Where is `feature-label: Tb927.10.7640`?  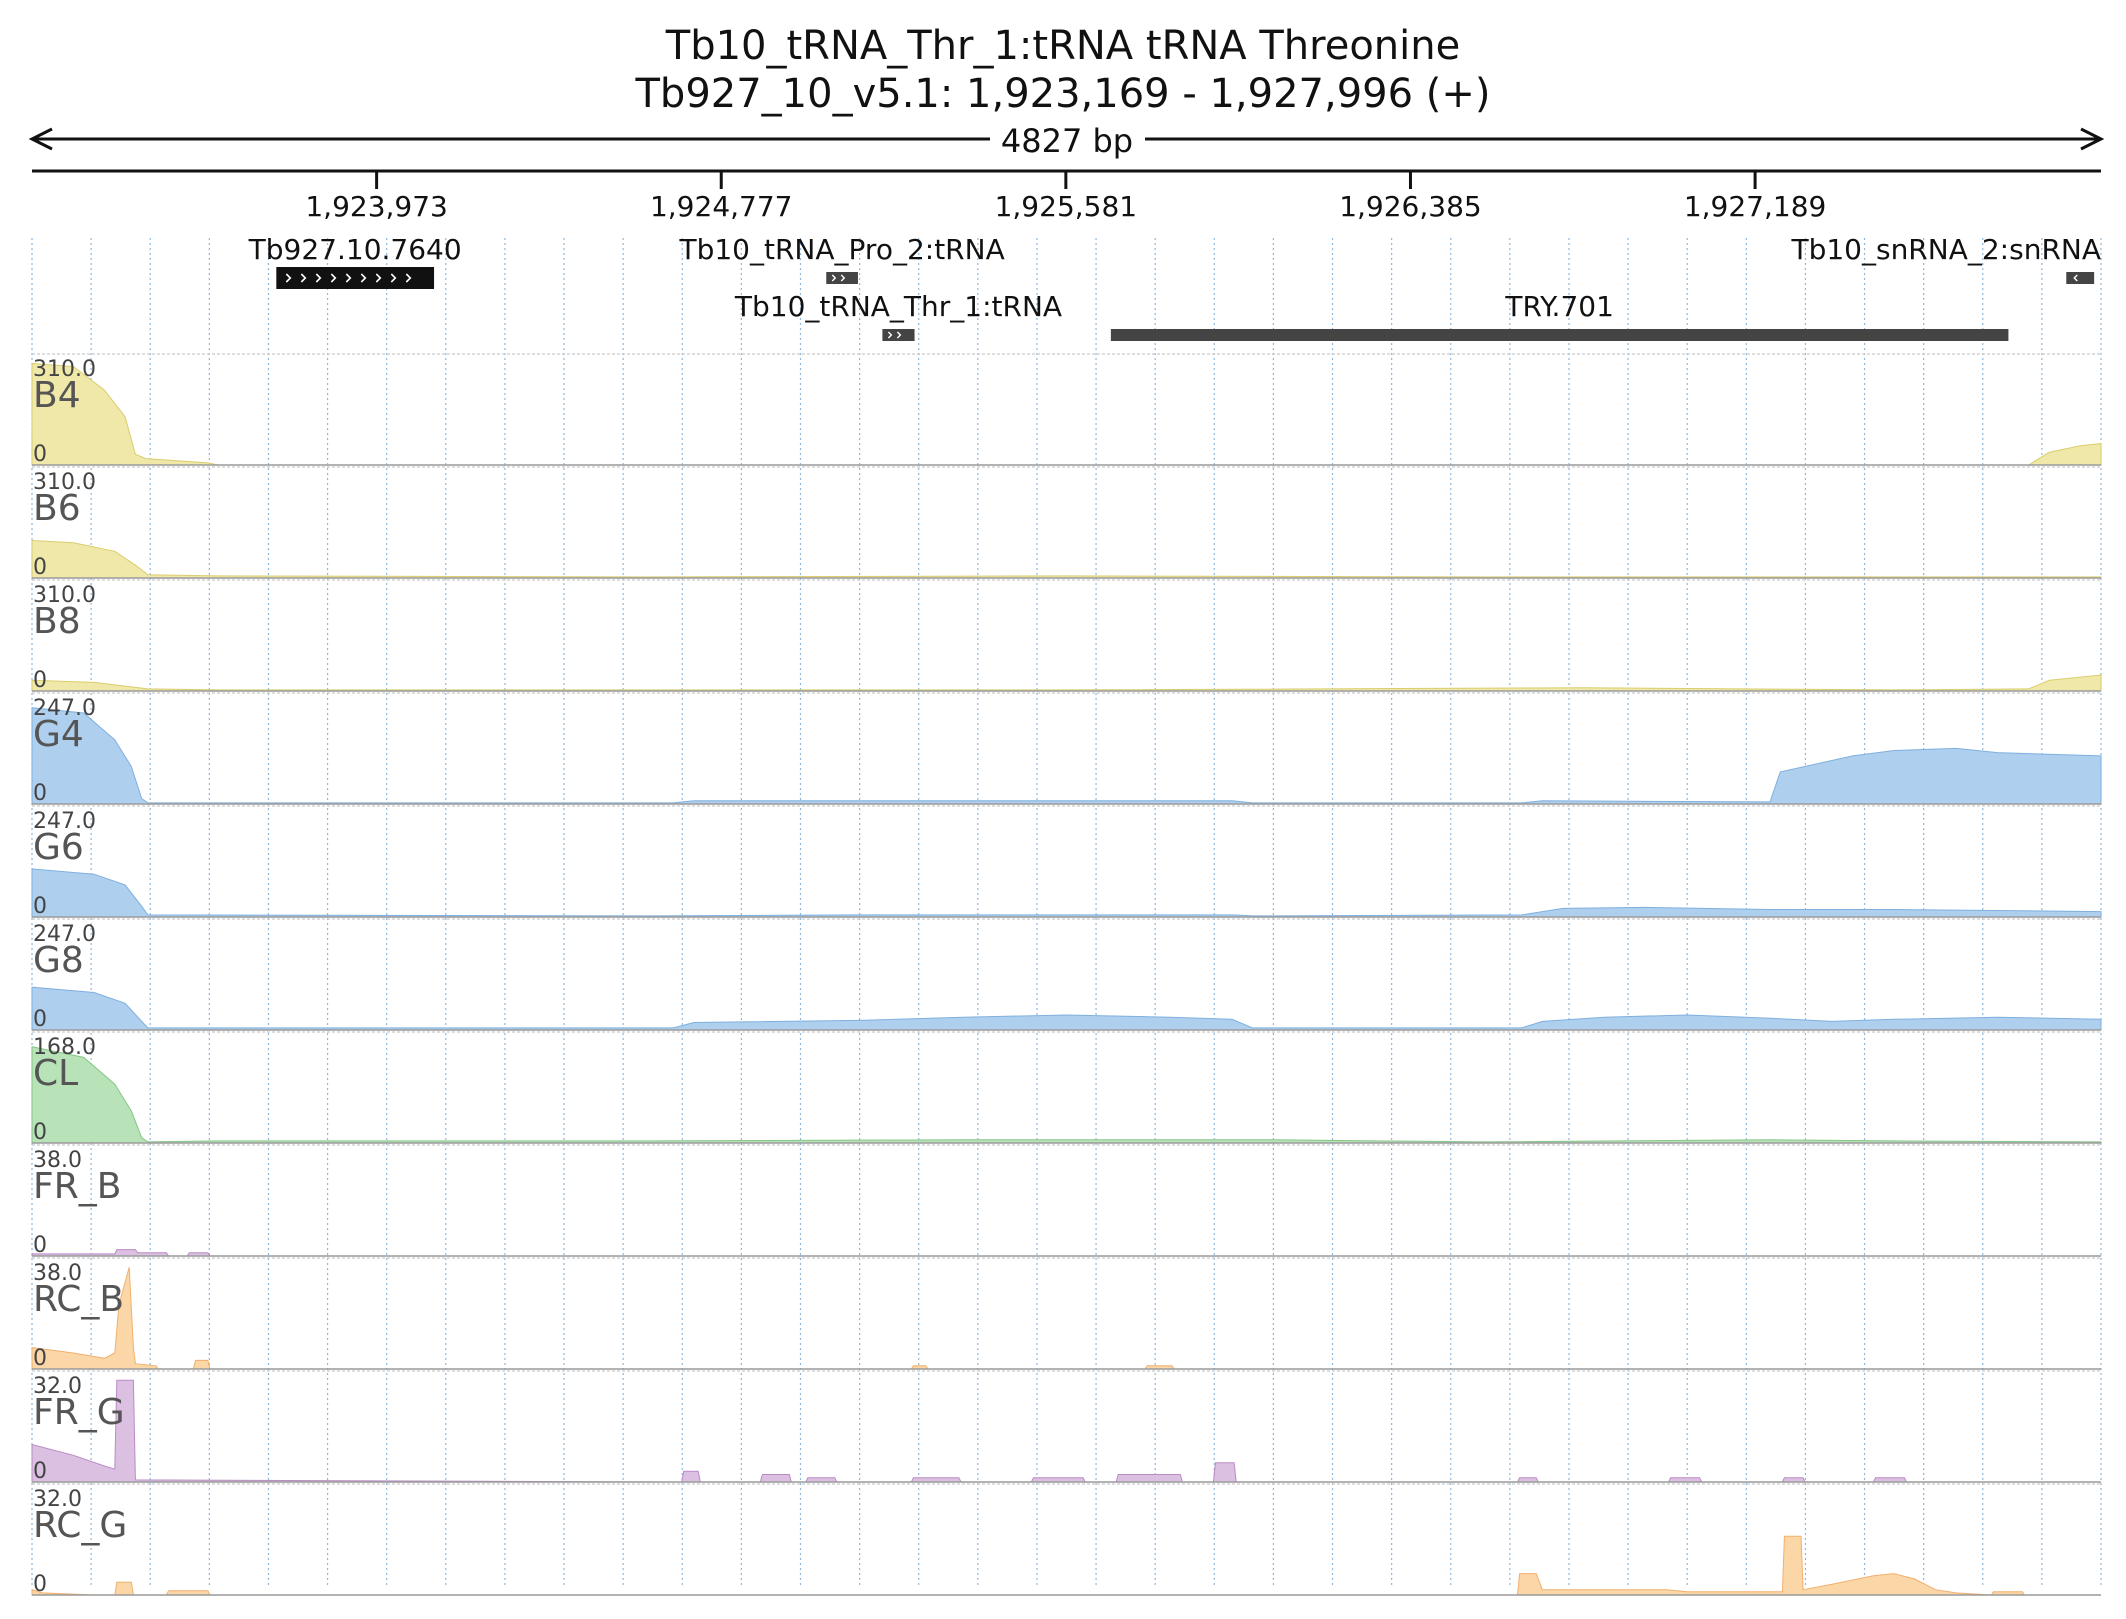
feature-label: Tb927.10.7640 is located at coordinates (355, 249).